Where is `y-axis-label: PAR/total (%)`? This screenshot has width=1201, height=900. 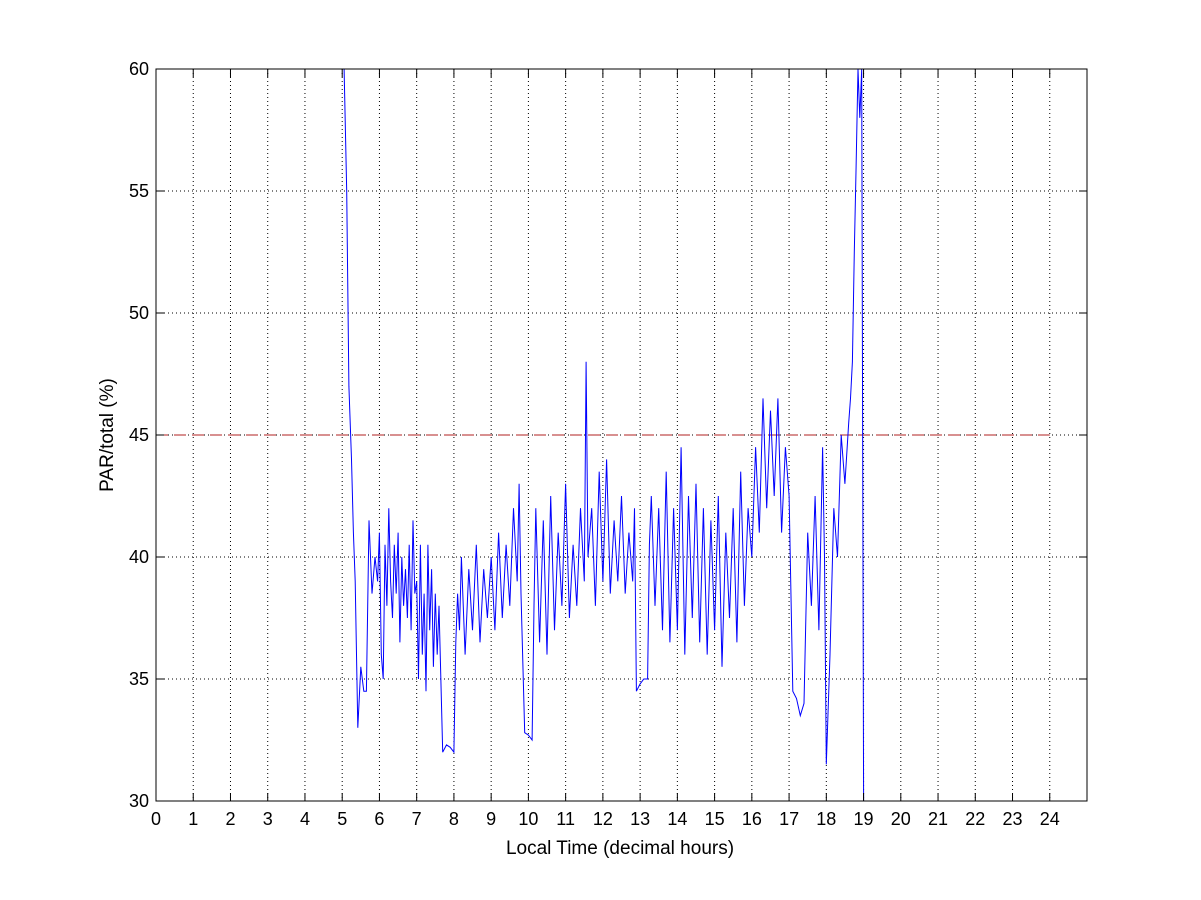
y-axis-label: PAR/total (%) is located at coordinates (107, 435).